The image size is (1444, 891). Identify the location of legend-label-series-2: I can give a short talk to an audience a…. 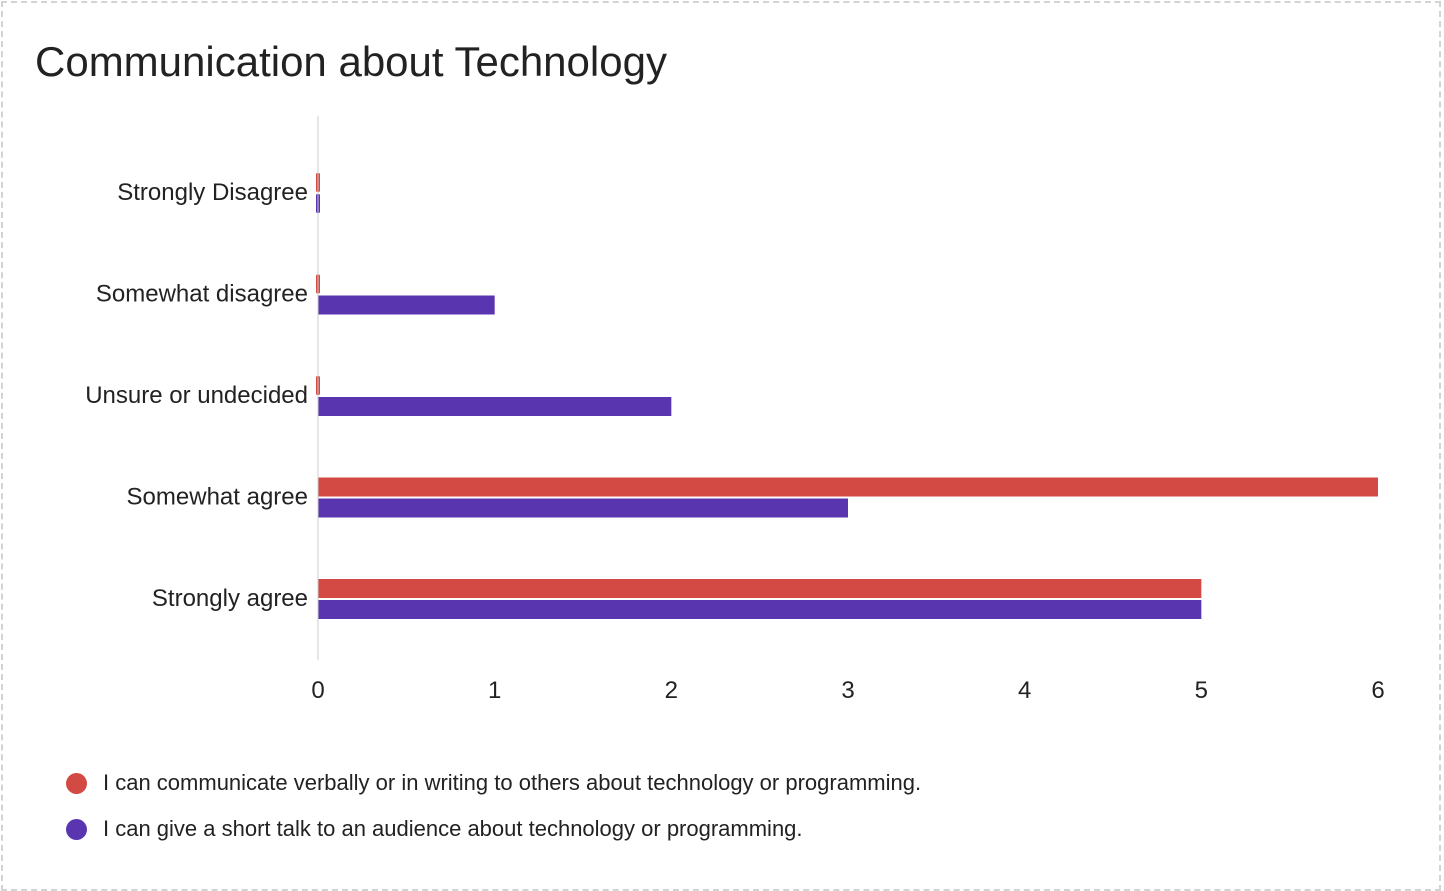
(453, 828).